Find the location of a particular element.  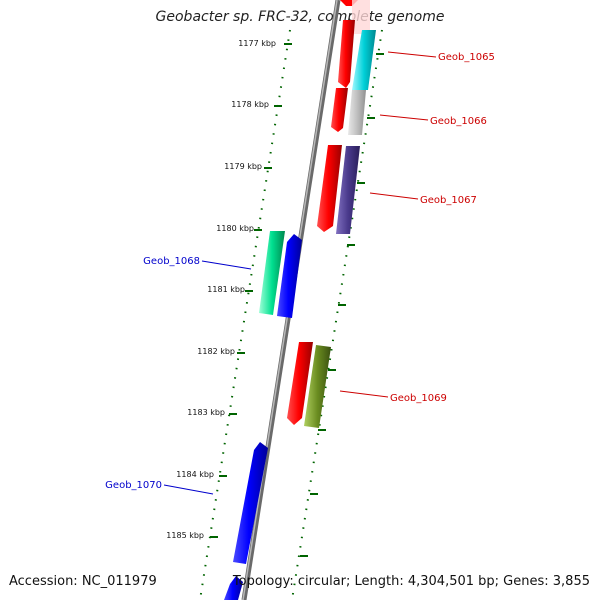

gene-label-geob-1067: Geob_1067 is located at coordinates (448, 200).